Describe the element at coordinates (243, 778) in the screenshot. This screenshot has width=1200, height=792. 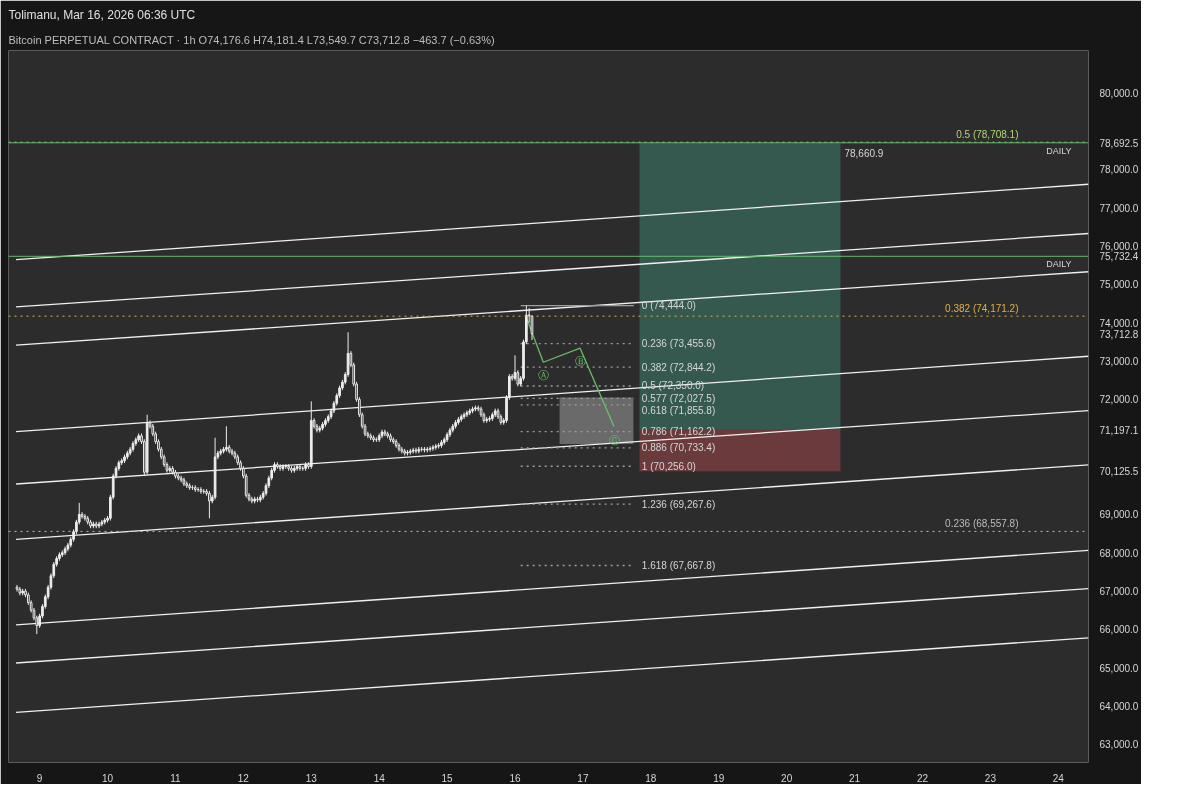
I see `x-tick-label: 12` at that location.